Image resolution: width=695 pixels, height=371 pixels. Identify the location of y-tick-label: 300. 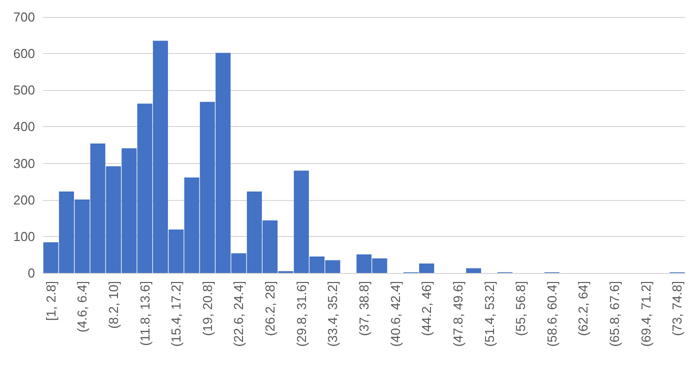
(24, 163).